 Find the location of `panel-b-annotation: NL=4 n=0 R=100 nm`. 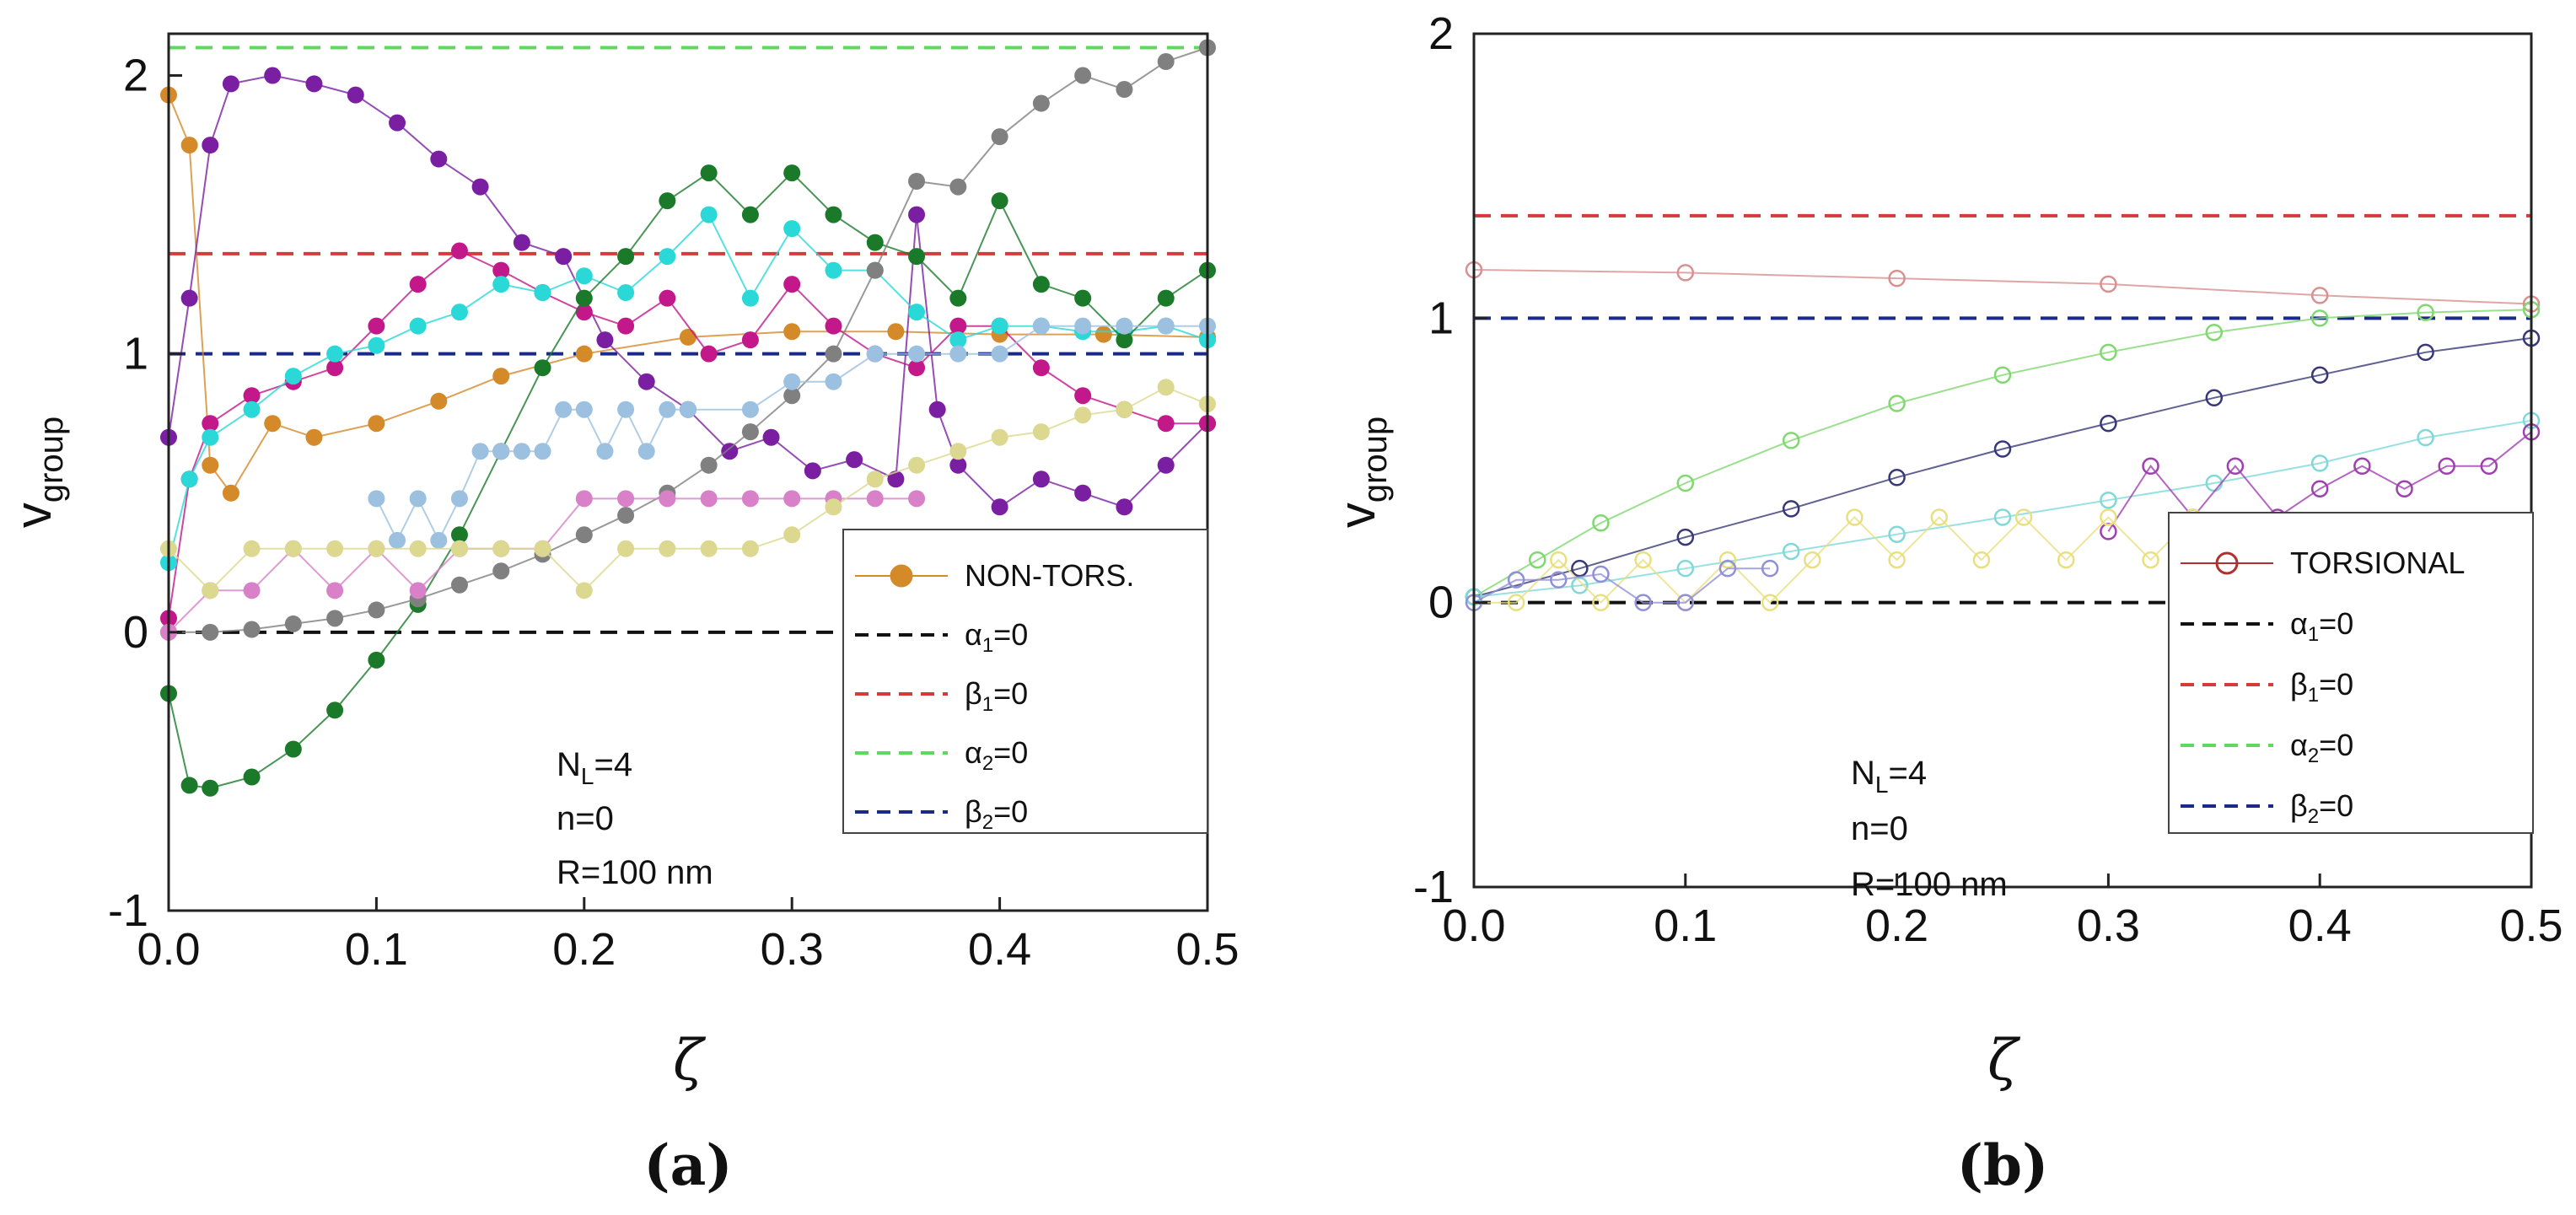

panel-b-annotation: NL=4 n=0 R=100 nm is located at coordinates (1929, 829).